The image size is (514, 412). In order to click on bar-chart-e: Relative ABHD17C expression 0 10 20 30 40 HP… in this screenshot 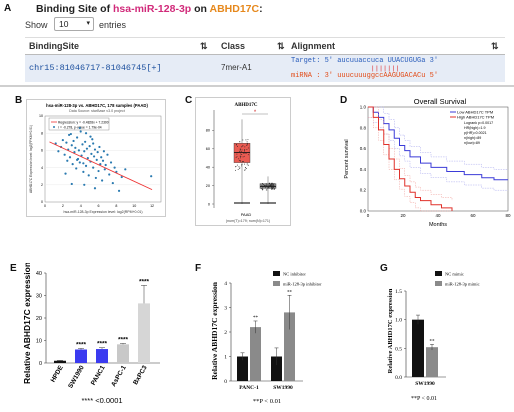, I will do `click(91, 333)`.